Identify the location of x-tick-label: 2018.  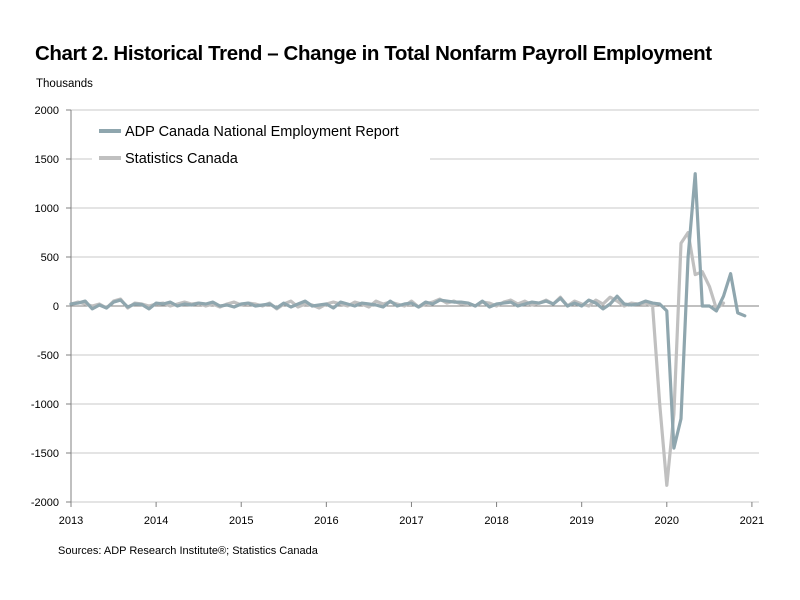
(496, 521).